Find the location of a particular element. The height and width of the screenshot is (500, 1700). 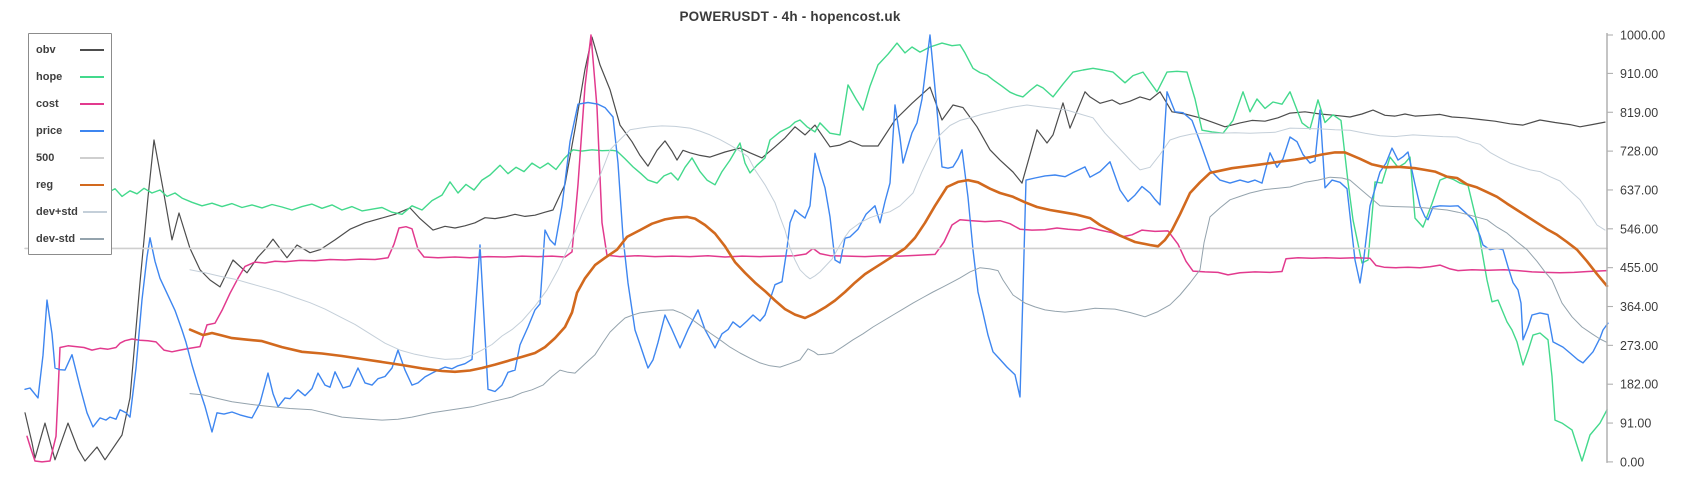

y-axis-label: 728.00 is located at coordinates (1639, 152).